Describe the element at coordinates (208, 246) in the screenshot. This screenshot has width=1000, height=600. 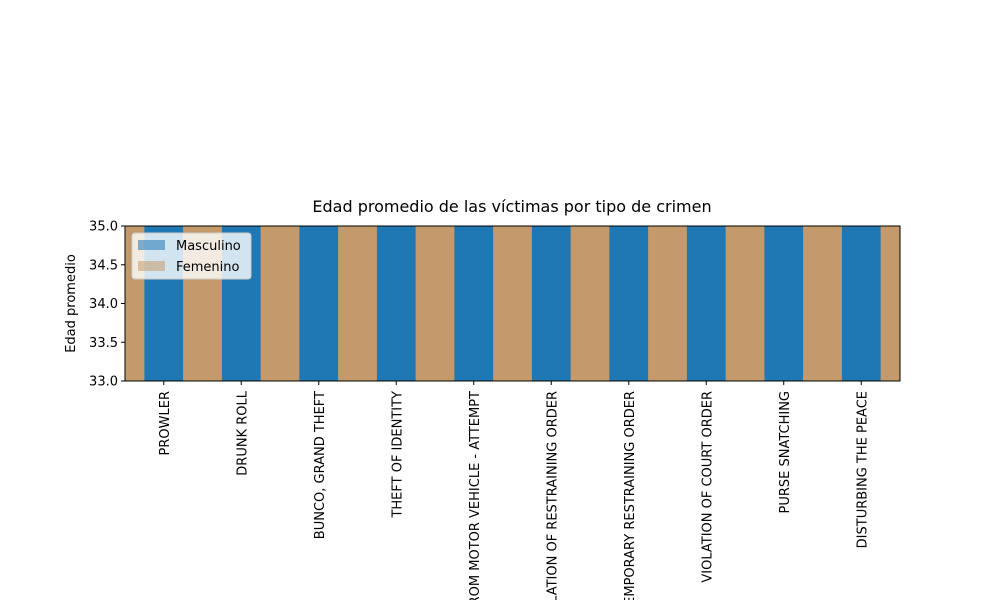
I see `legend-label: Masculino` at that location.